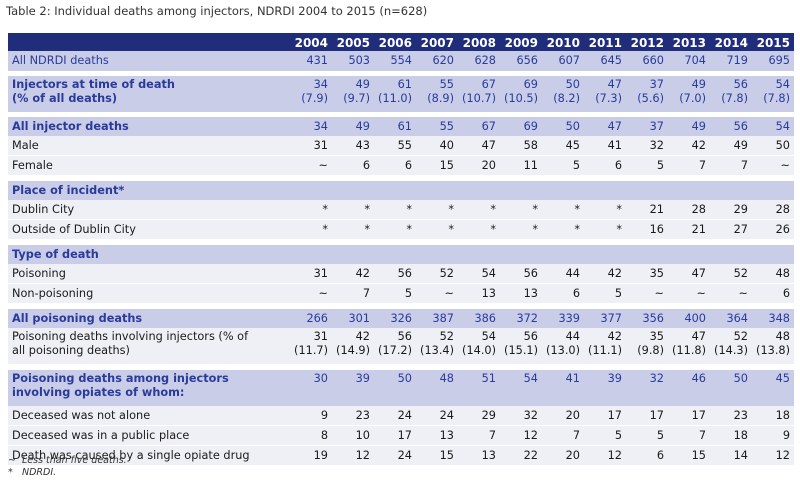 This screenshot has width=800, height=482. Describe the element at coordinates (605, 61) in the screenshot. I see `value-cell: 645` at that location.